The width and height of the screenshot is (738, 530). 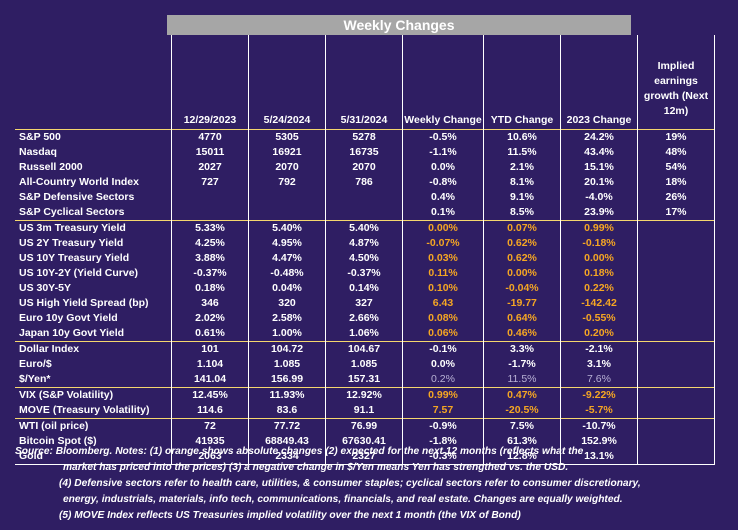 I want to click on cell-col-2: 77.72, so click(x=287, y=426).